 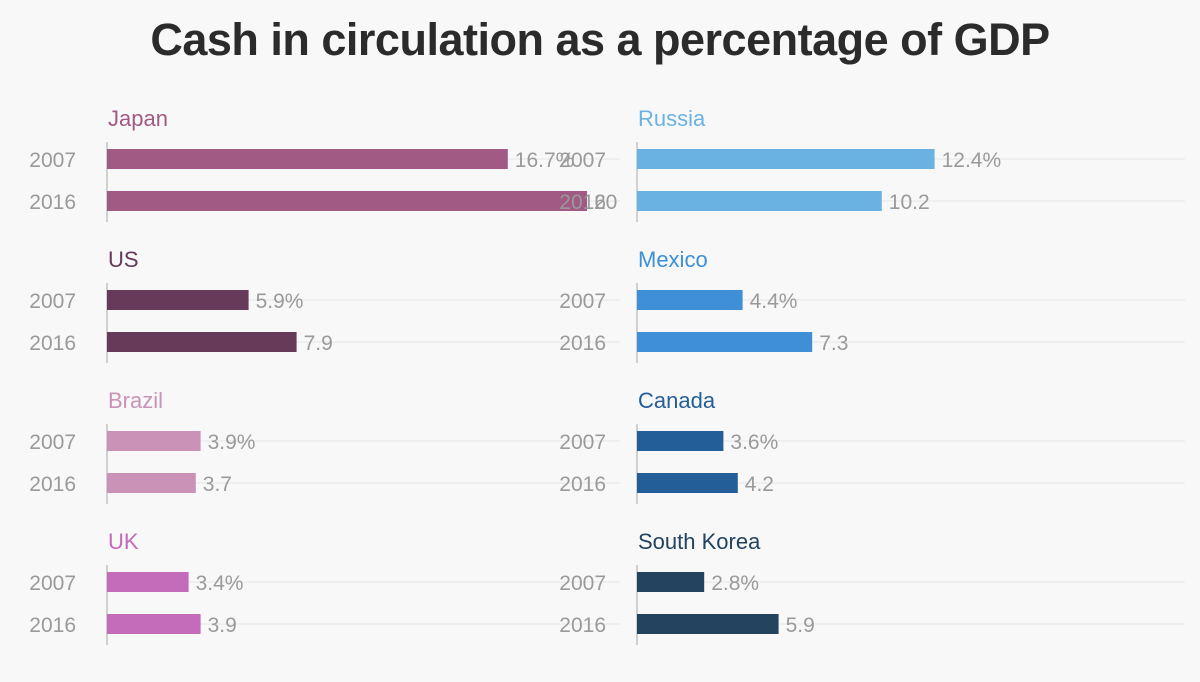 I want to click on value-label-russia-2016: 10.2, so click(x=909, y=202).